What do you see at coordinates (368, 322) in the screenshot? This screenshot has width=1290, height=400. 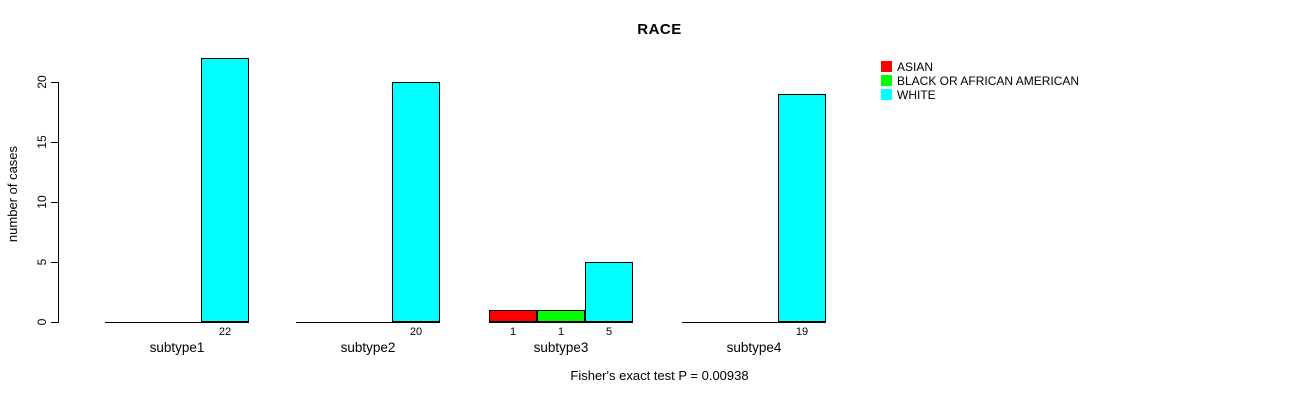 I see `group-baseline-subtype2` at bounding box center [368, 322].